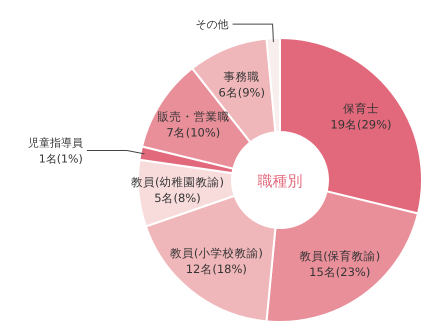  Describe the element at coordinates (60, 159) in the screenshot. I see `data-label: 1名(1%)` at that location.